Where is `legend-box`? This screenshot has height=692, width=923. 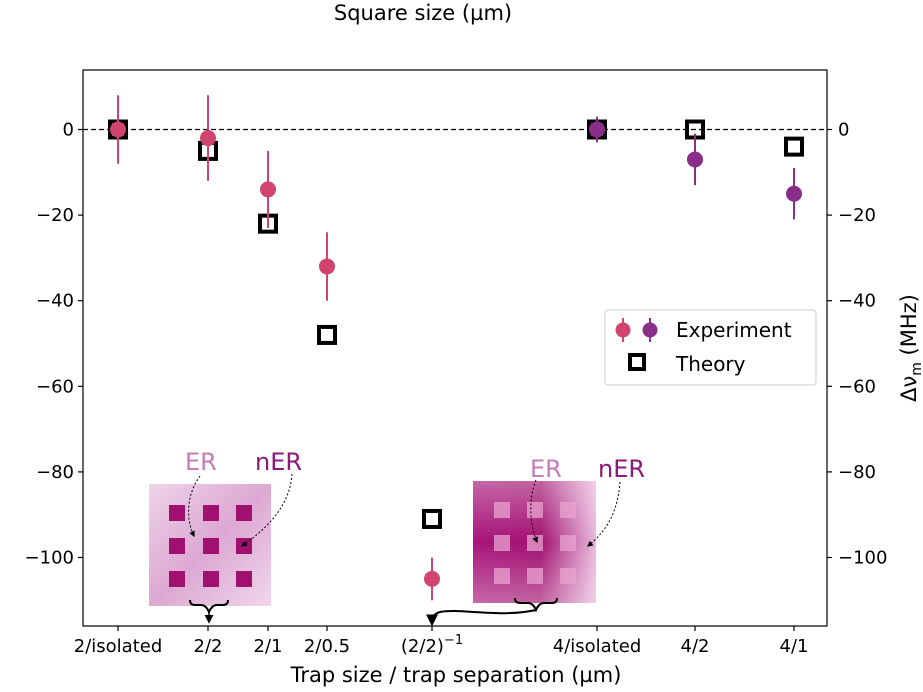
legend-box is located at coordinates (710, 347).